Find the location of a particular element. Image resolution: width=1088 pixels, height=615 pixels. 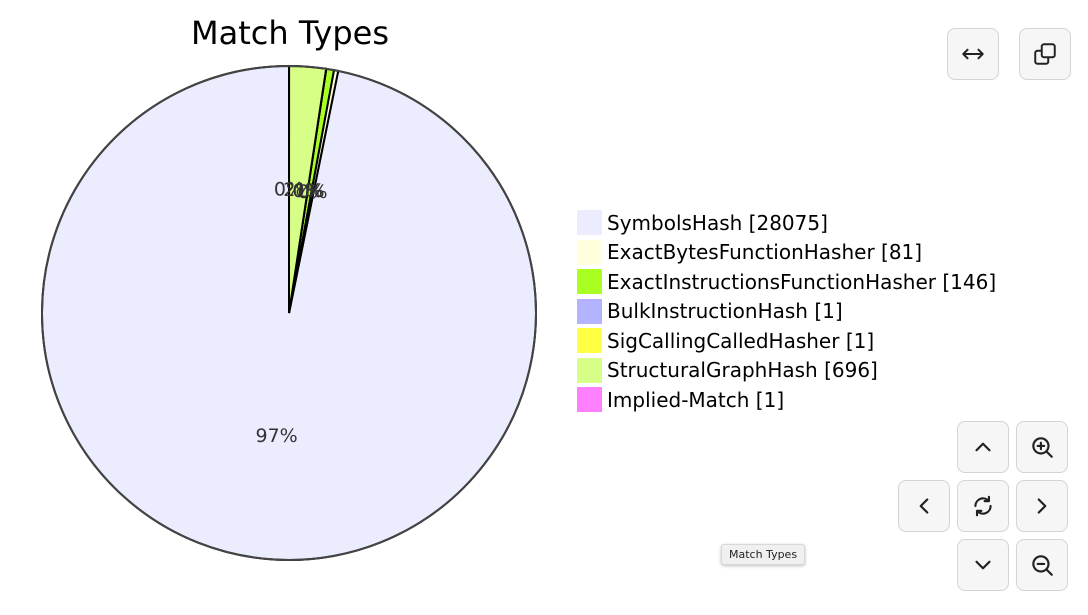

legend-item: BulkInstructionHash [1] is located at coordinates (786, 312).